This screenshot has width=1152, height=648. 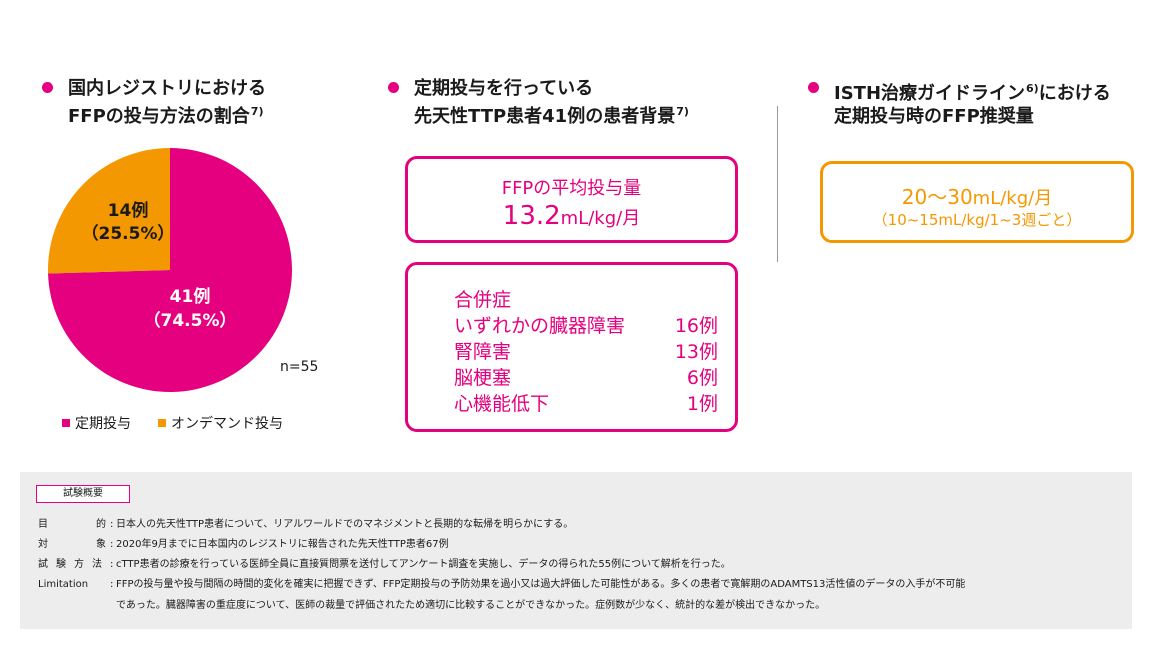 I want to click on comorbidity-name: 心機能低下, so click(x=502, y=404).